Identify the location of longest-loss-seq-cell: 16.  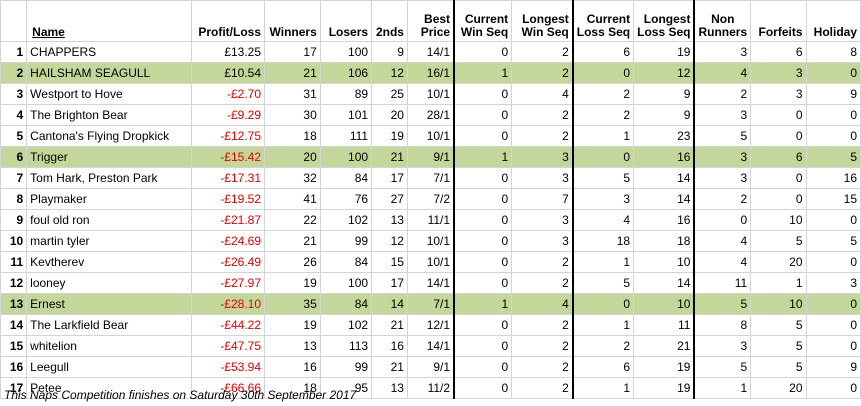
(664, 220).